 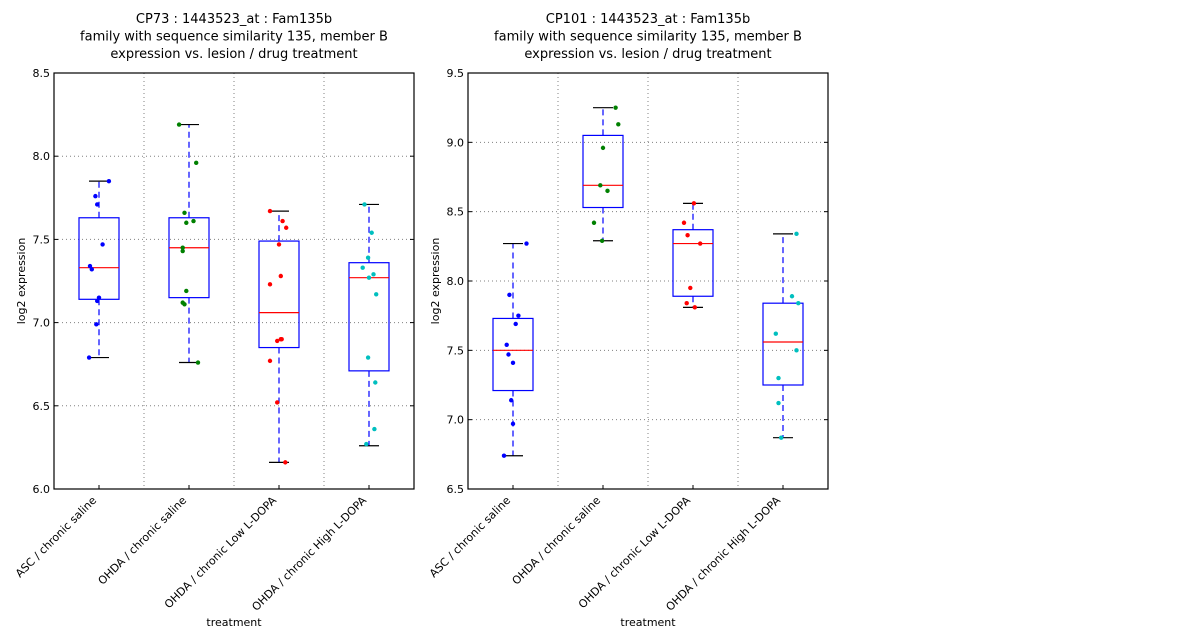 What do you see at coordinates (42, 489) in the screenshot?
I see `y-tick-label: 6.0` at bounding box center [42, 489].